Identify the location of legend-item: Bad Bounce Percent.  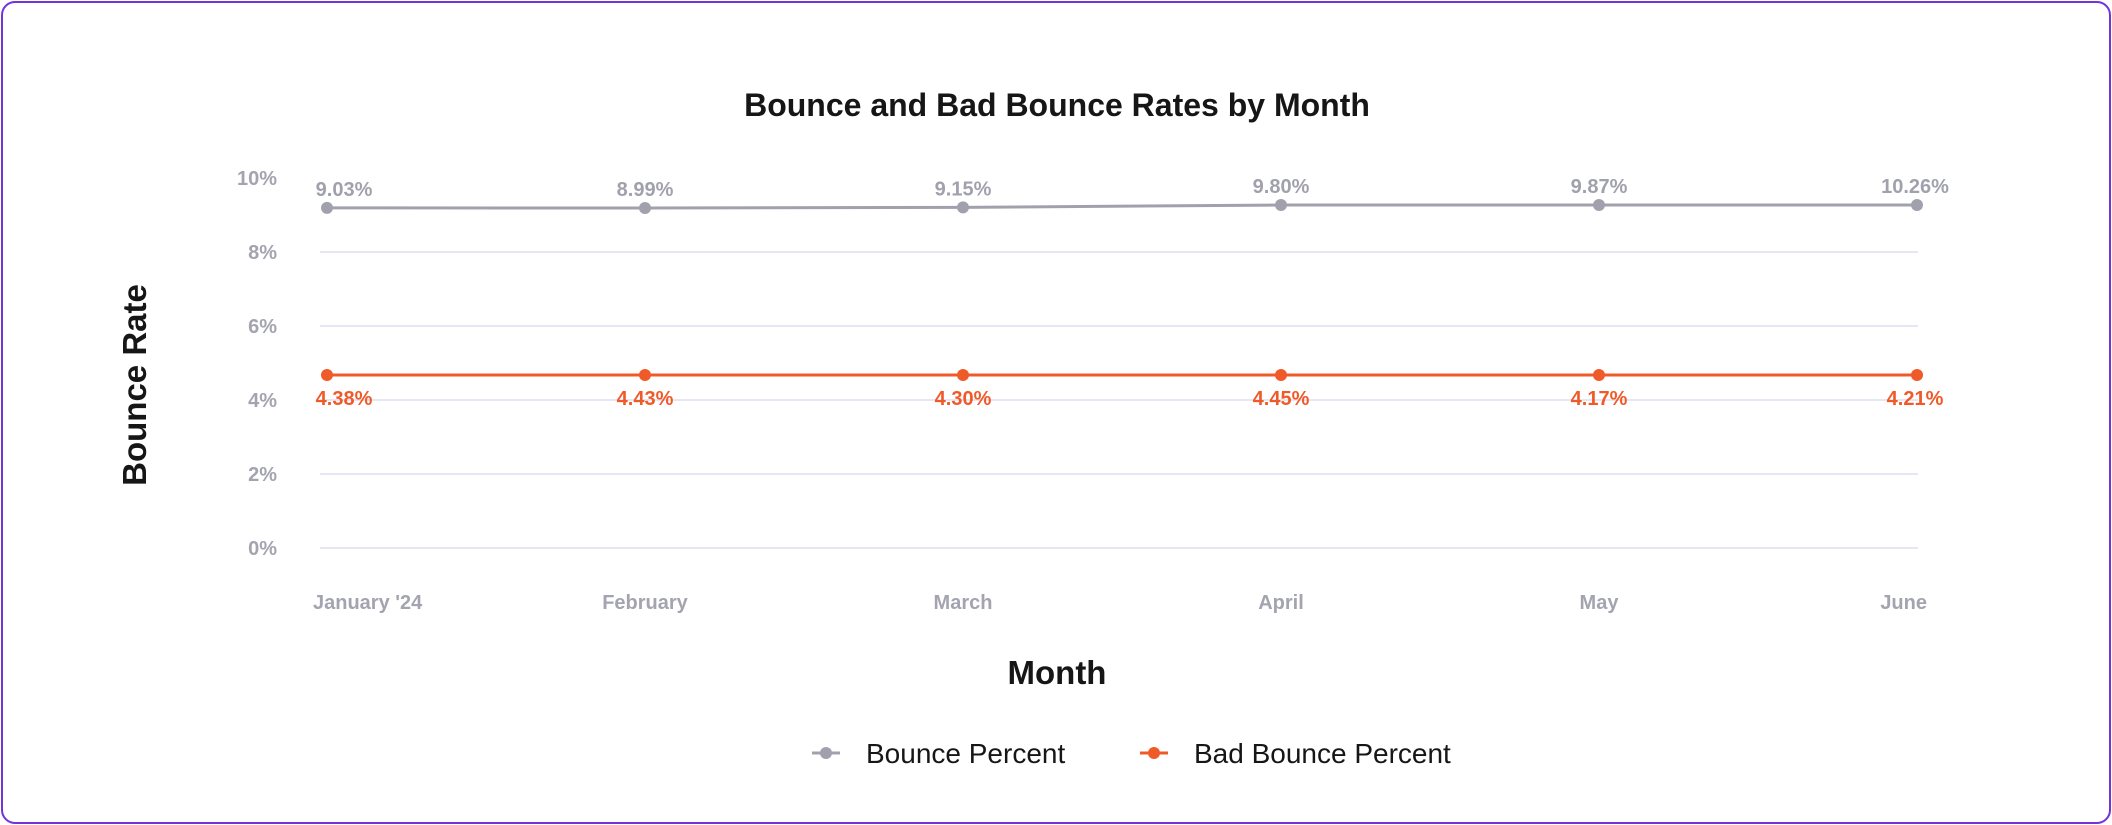
(1295, 753).